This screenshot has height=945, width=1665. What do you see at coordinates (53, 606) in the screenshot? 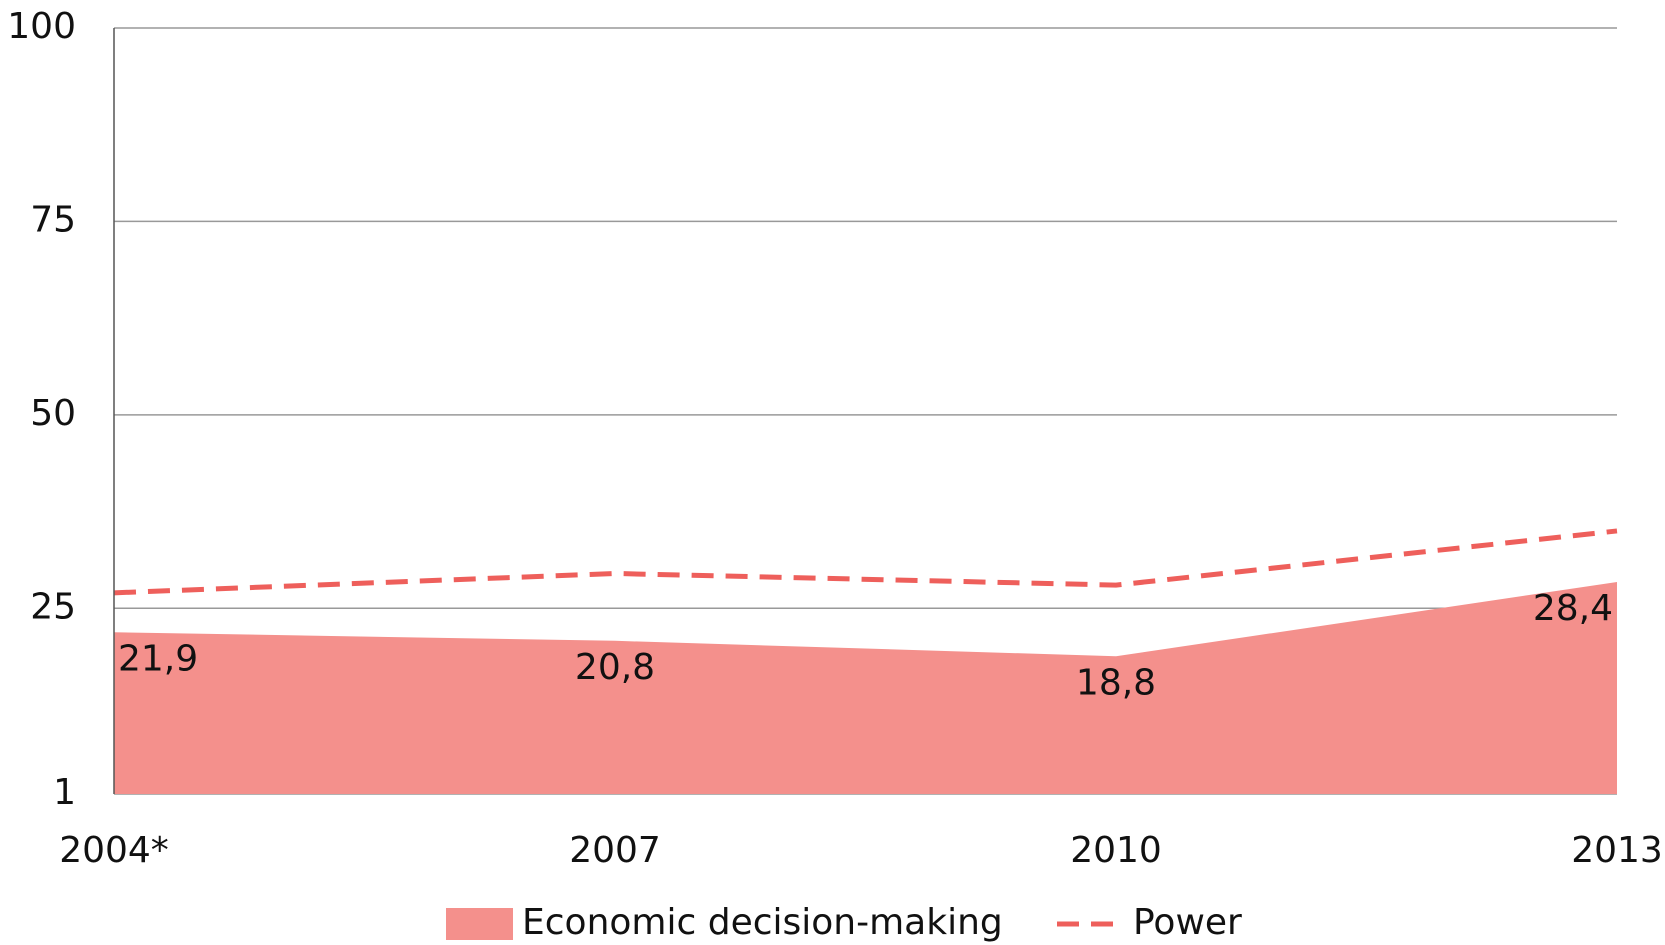
I see `y-tick-label: 25` at bounding box center [53, 606].